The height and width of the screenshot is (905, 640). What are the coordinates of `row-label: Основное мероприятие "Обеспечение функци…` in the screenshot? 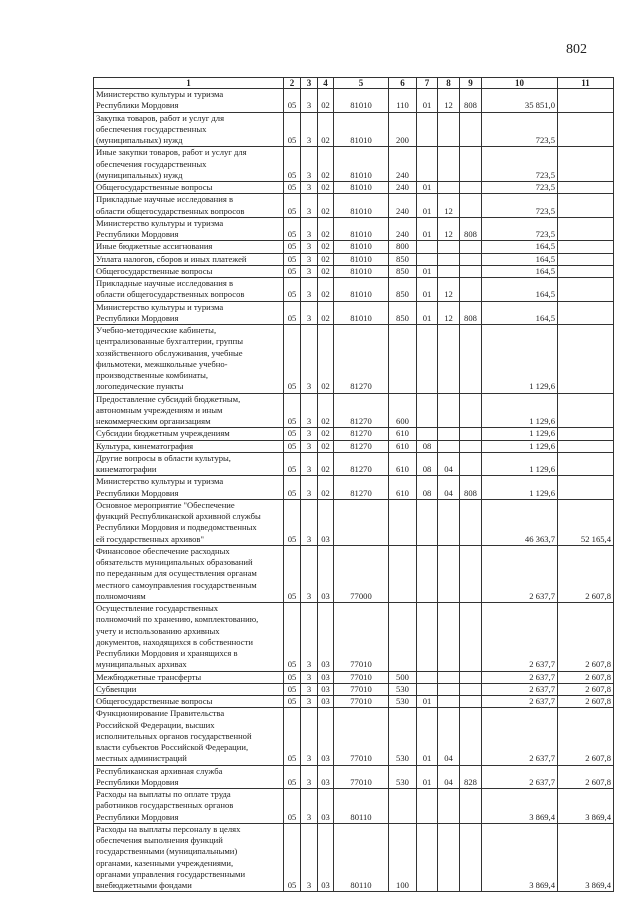 It's located at (188, 522).